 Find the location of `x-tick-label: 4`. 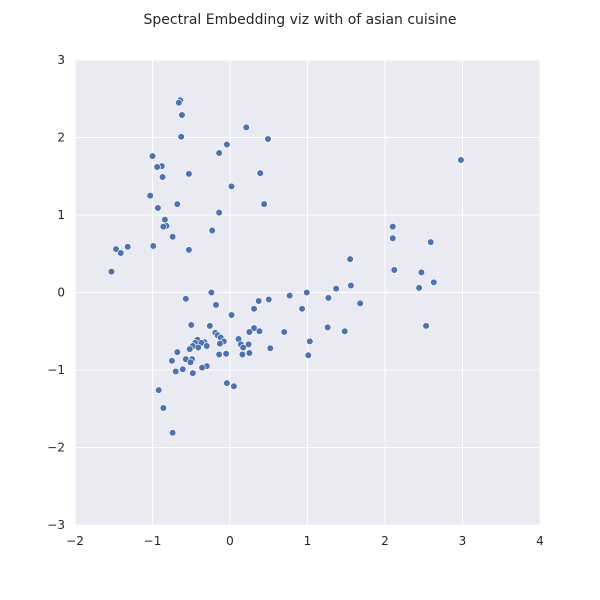

x-tick-label: 4 is located at coordinates (540, 541).